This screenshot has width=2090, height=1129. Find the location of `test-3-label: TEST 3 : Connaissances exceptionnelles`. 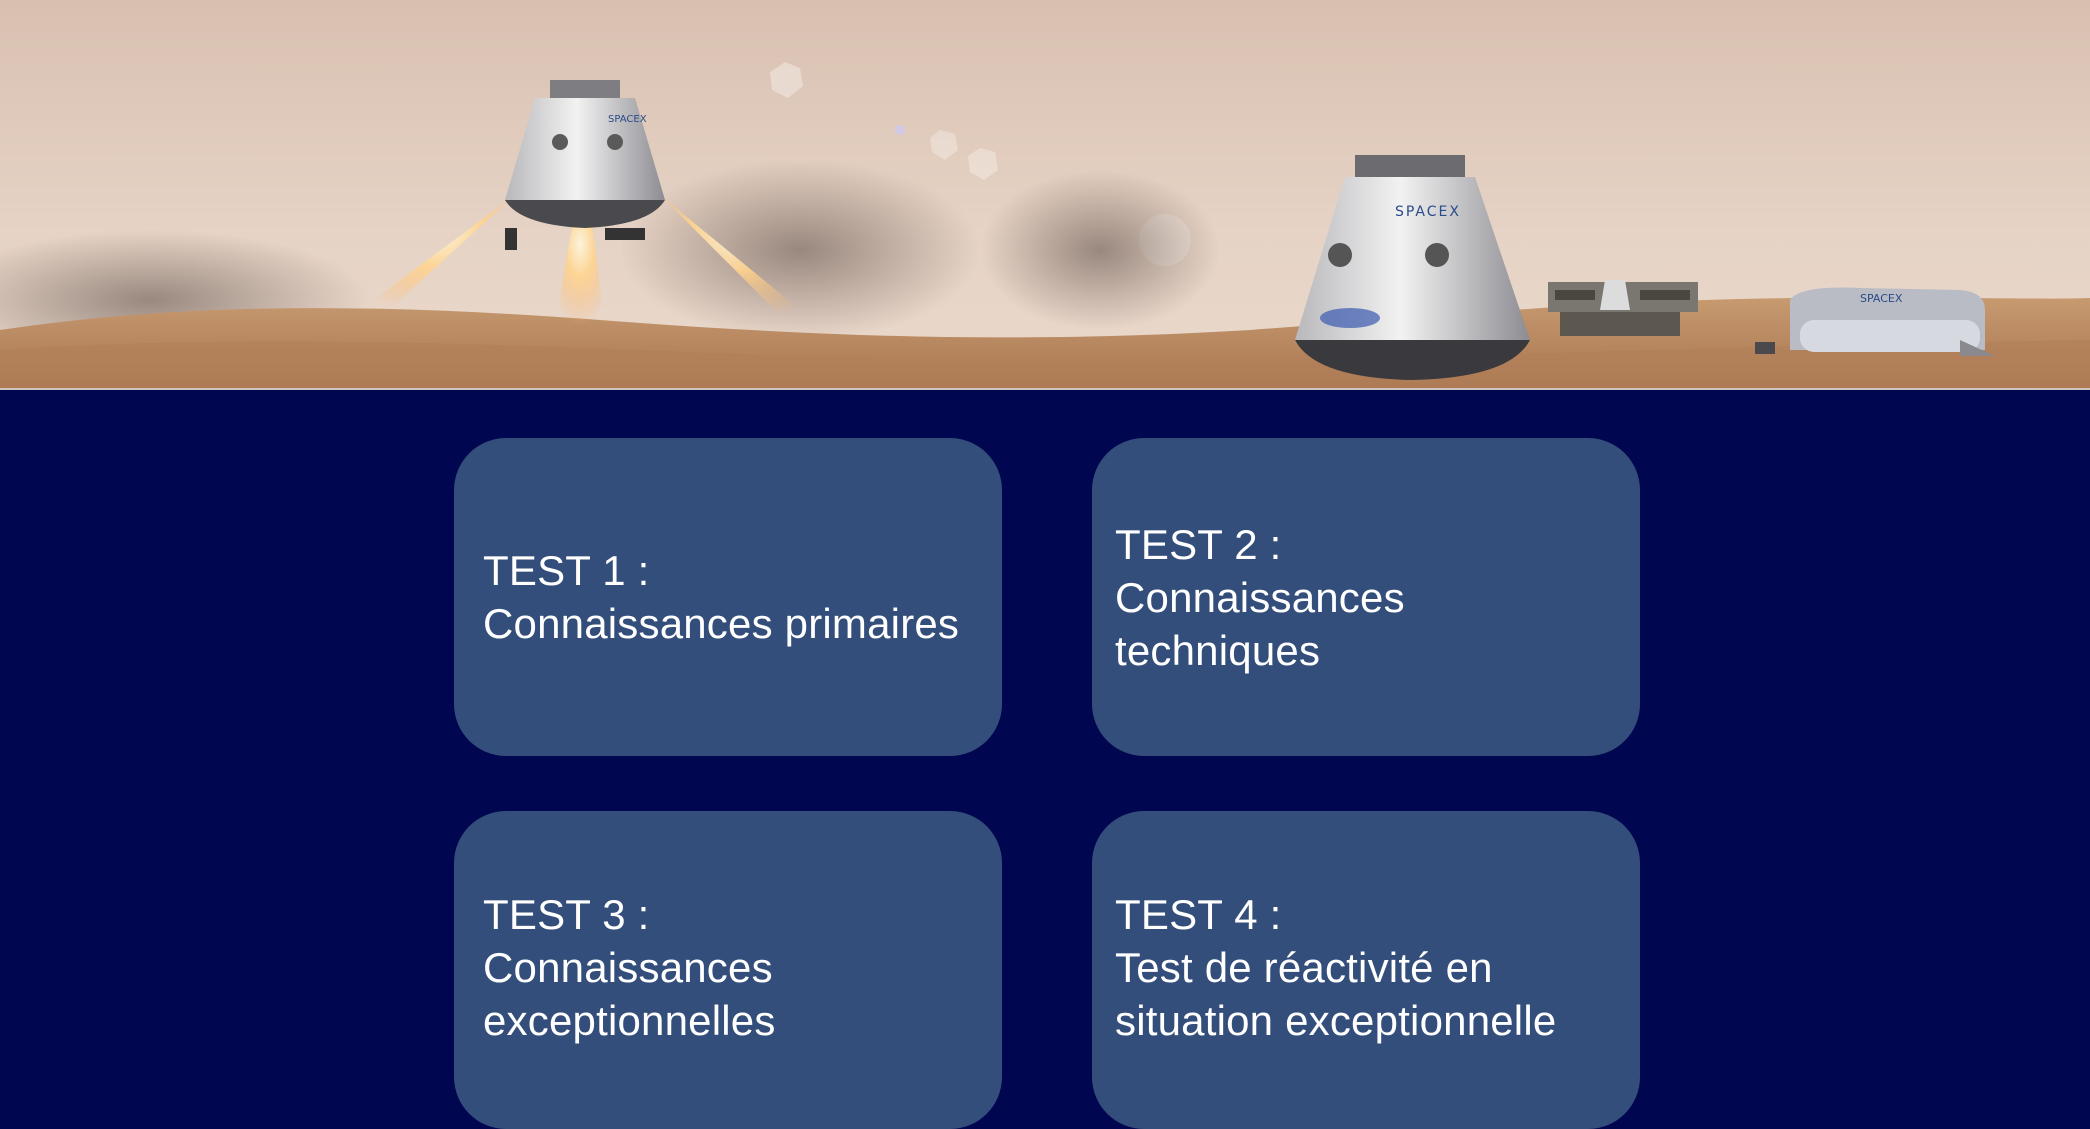

test-3-label: TEST 3 : Connaissances exceptionnelles is located at coordinates (629, 967).